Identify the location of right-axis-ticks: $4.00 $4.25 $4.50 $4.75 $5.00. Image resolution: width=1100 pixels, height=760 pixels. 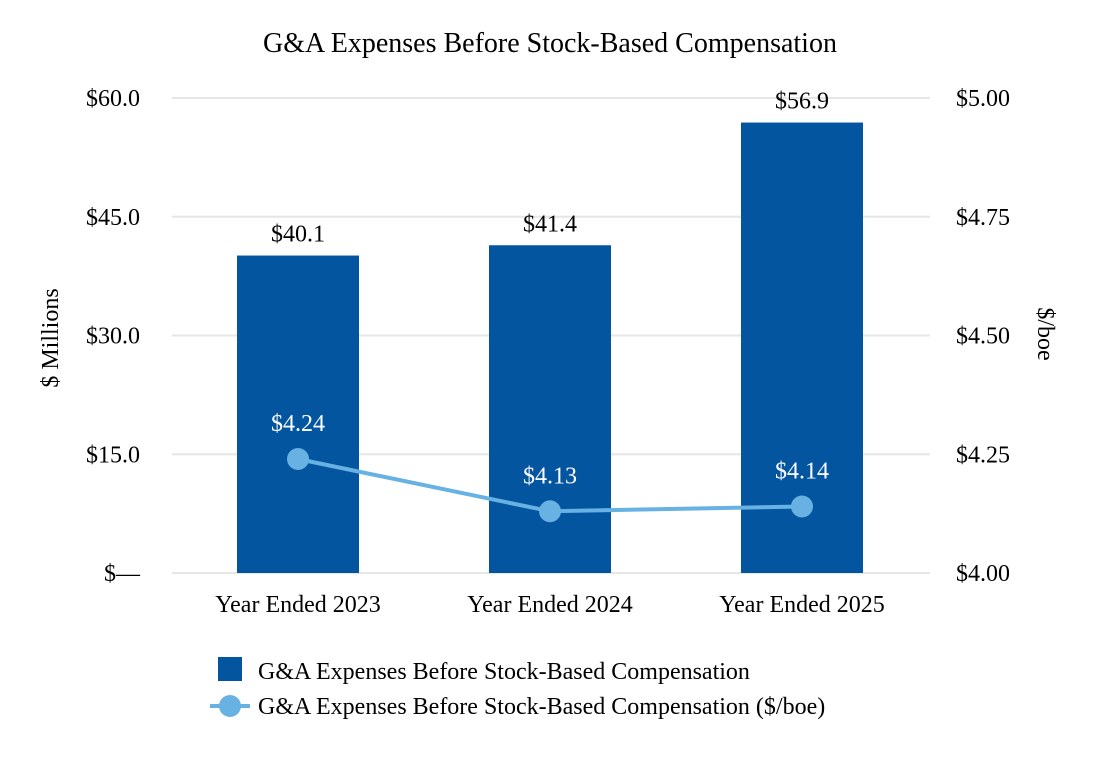
(983, 336).